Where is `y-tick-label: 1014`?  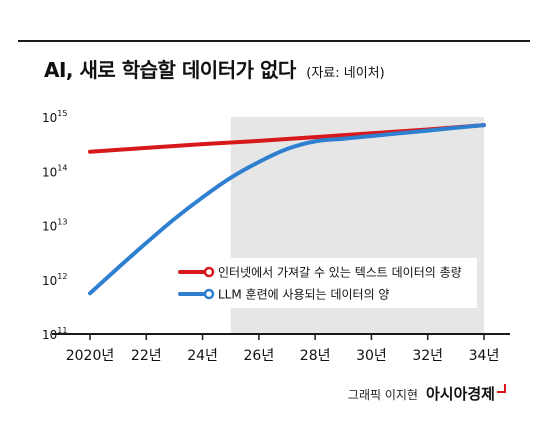
y-tick-label: 1014 is located at coordinates (54, 171).